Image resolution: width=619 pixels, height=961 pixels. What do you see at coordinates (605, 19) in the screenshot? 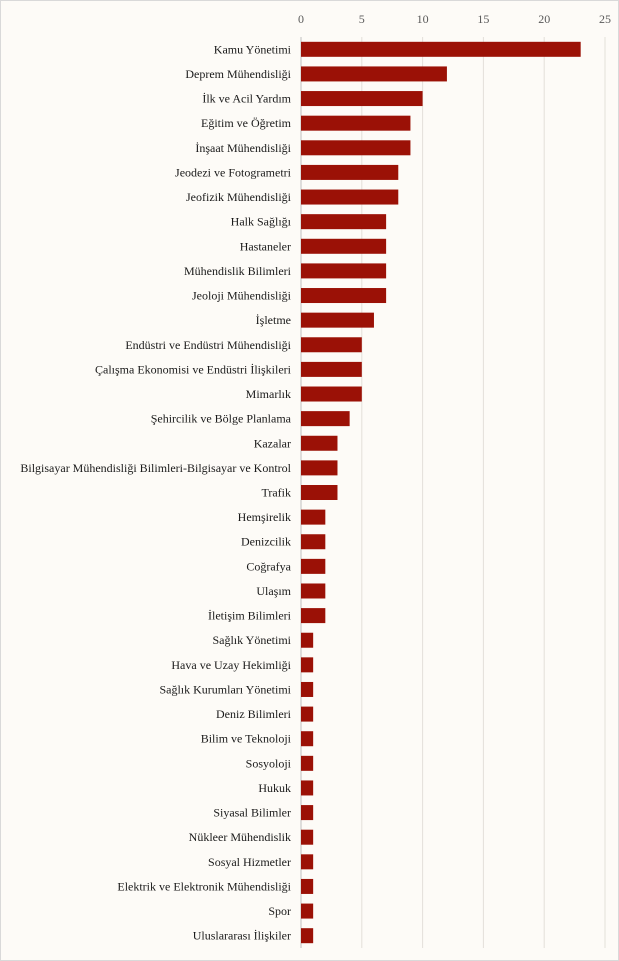
I see `x-tick-label: 25` at bounding box center [605, 19].